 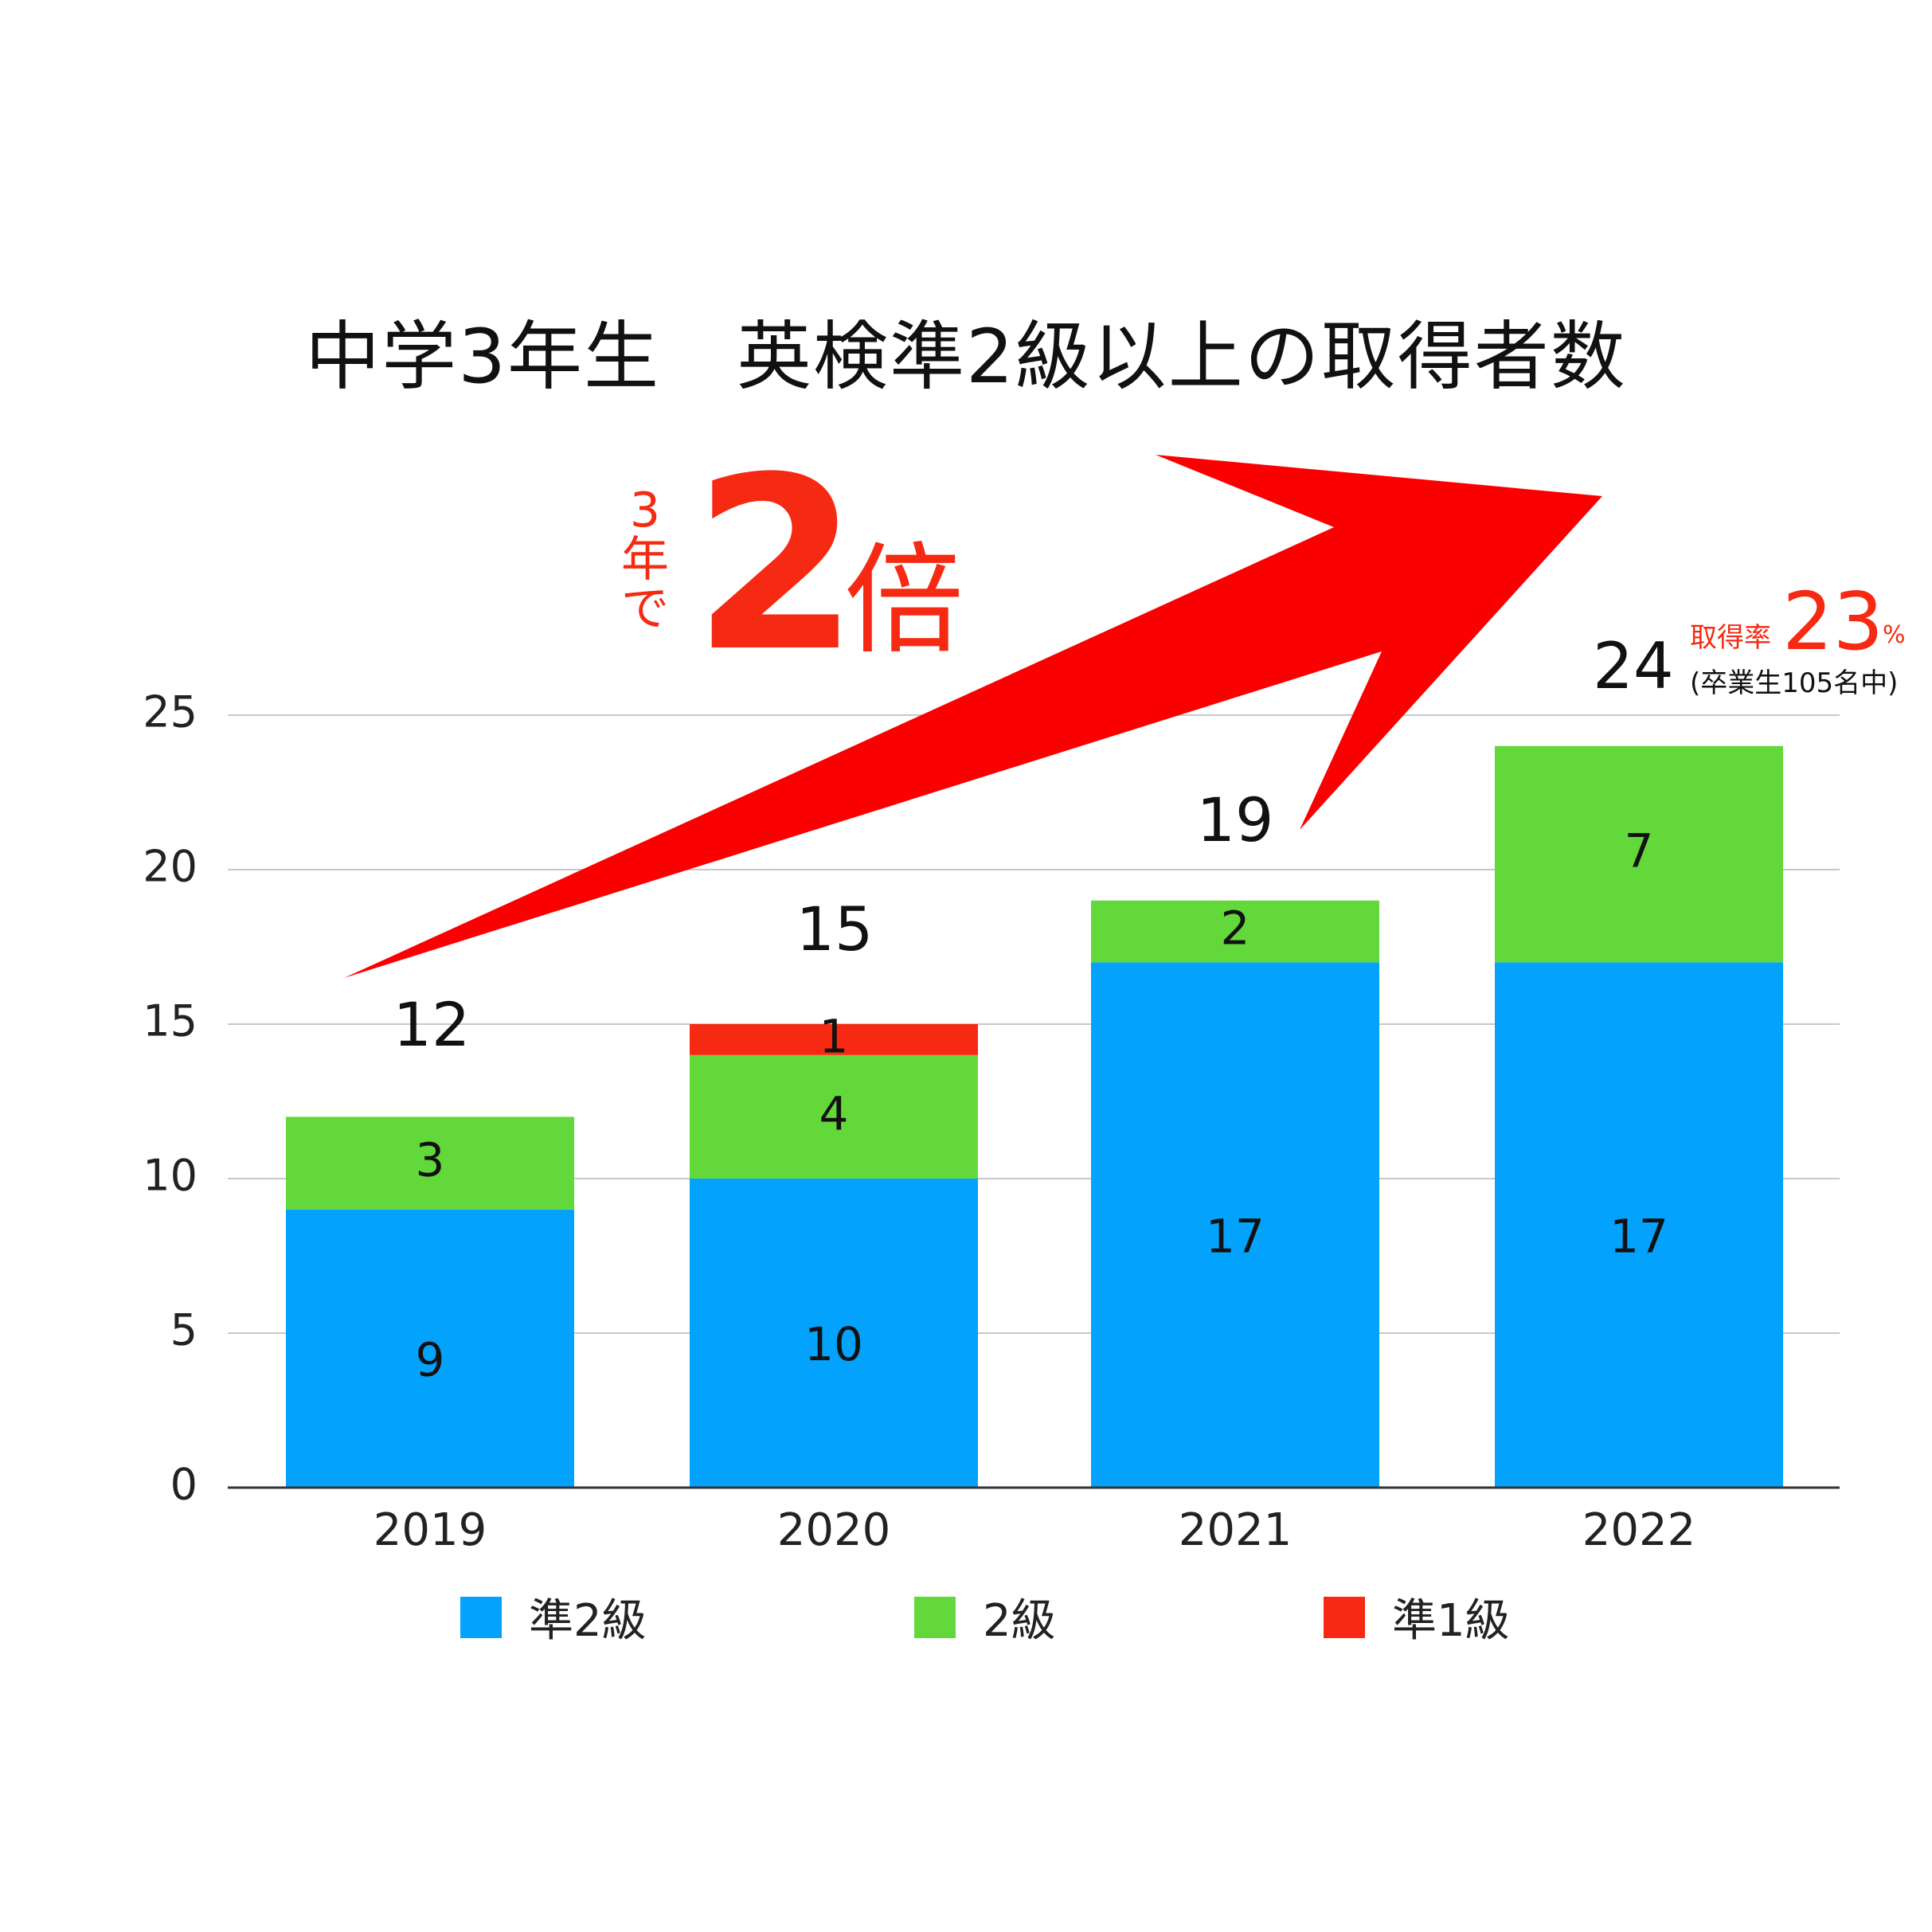 What do you see at coordinates (1895, 635) in the screenshot?
I see `rate-unit: %` at bounding box center [1895, 635].